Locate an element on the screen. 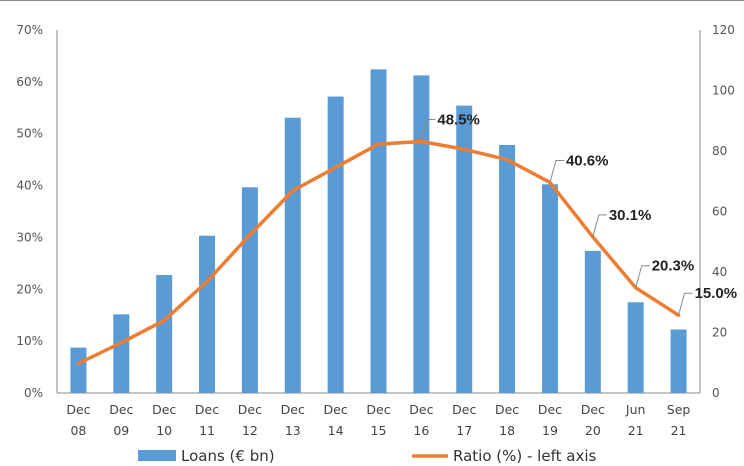  data-label: 20.3% is located at coordinates (673, 266).